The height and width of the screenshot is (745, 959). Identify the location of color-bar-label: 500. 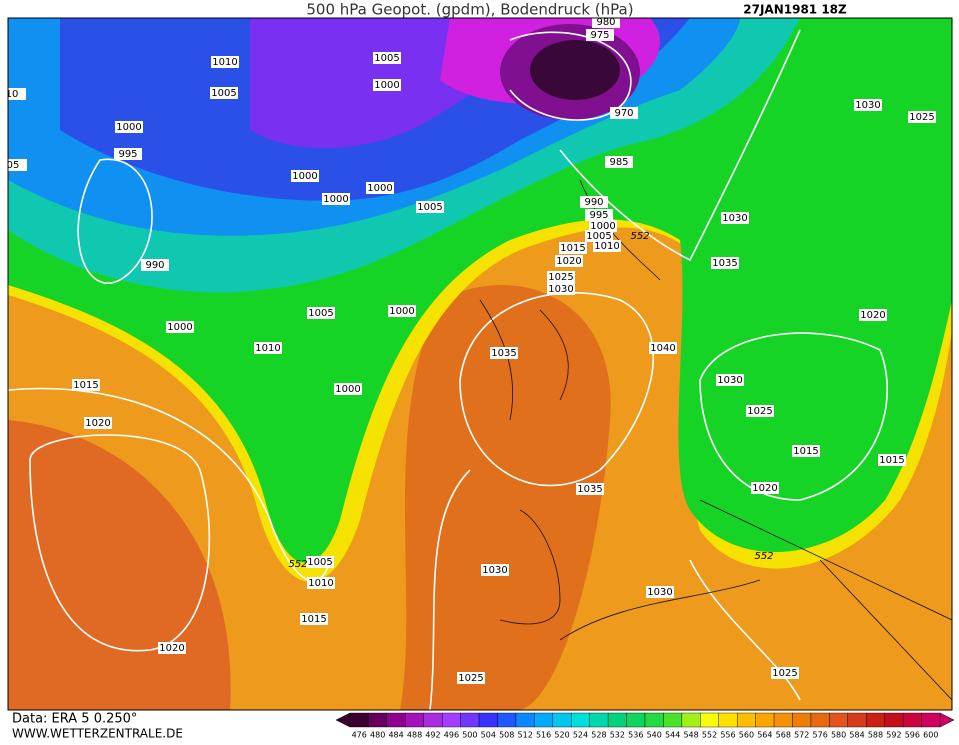
(469, 735).